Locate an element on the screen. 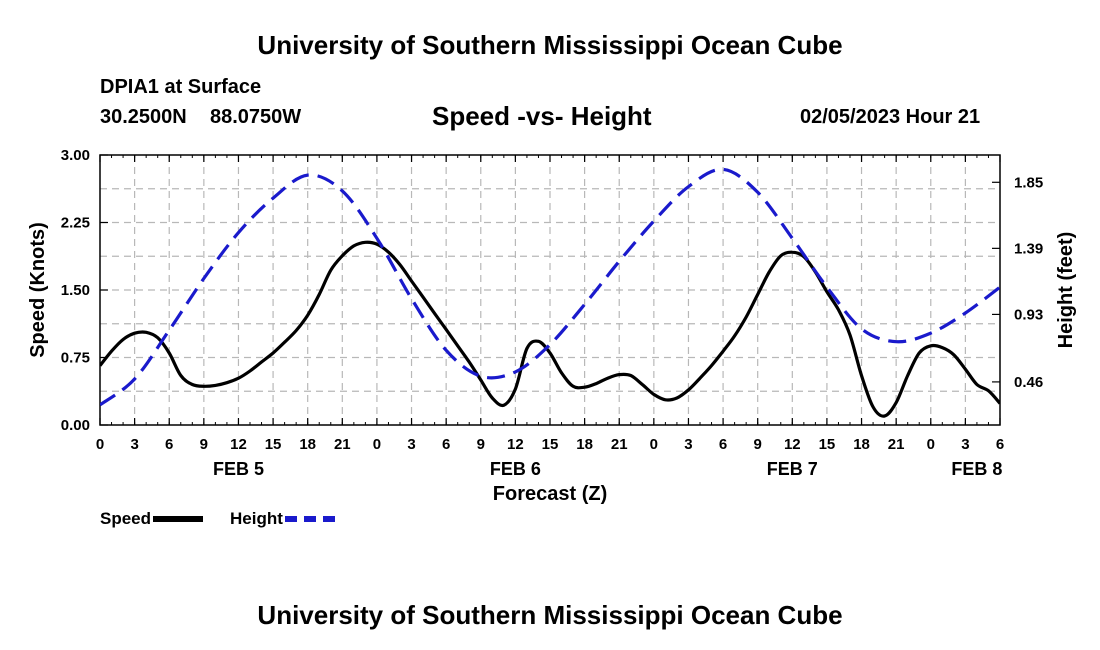 Image resolution: width=1100 pixels, height=650 pixels. date-label: FEB 5 is located at coordinates (238, 469).